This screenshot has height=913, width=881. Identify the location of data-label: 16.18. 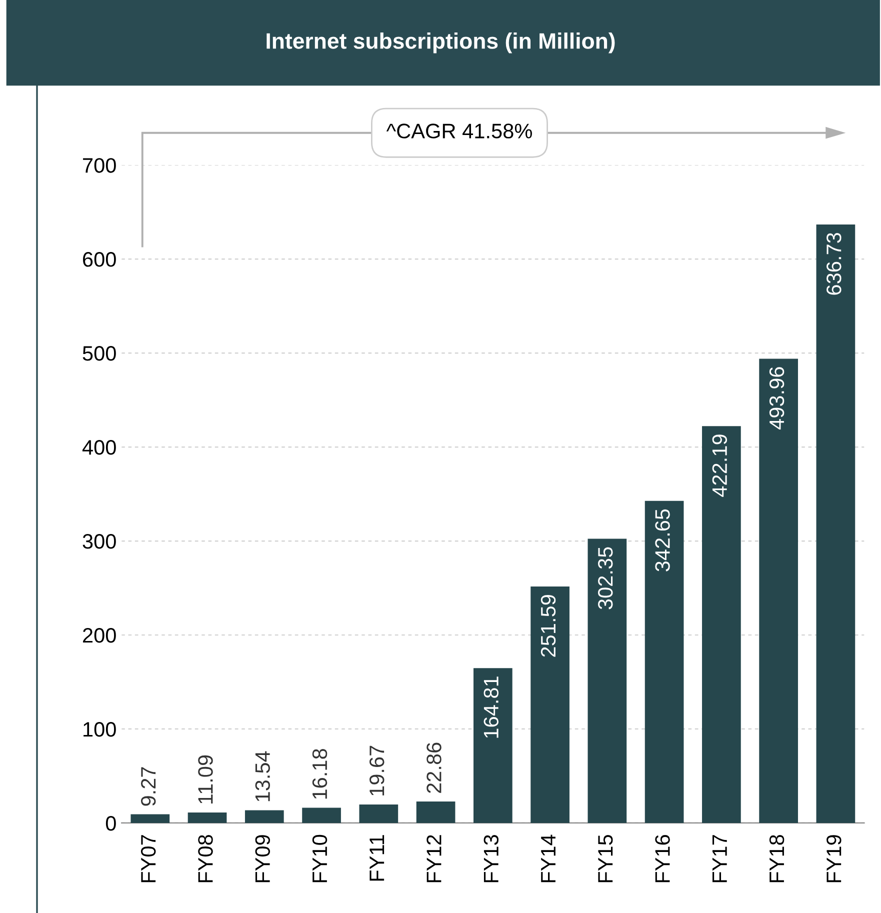
(320, 774).